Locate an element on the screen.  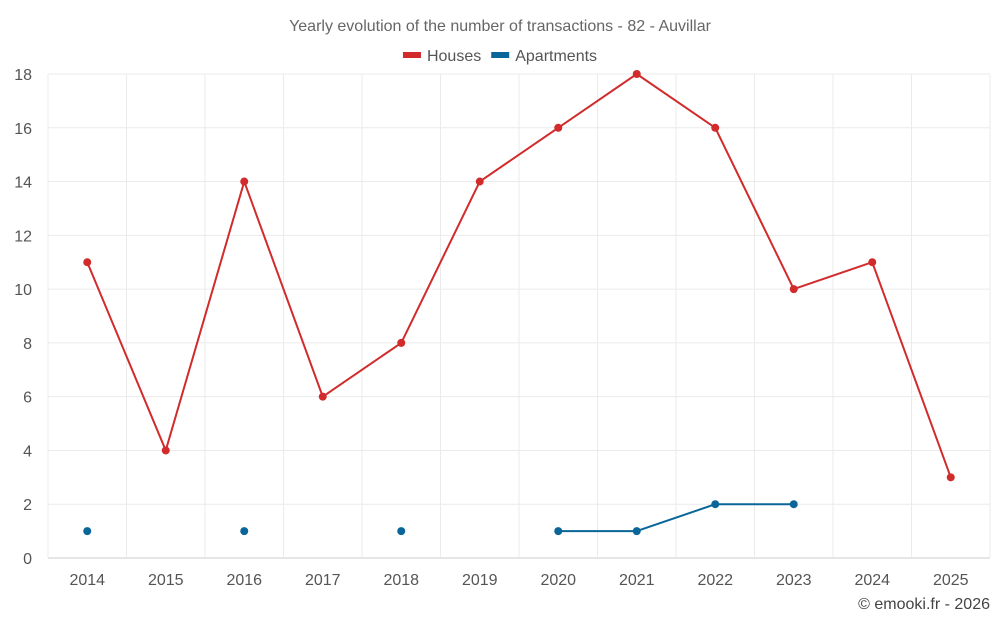
y-tick-label: 2 is located at coordinates (27, 505).